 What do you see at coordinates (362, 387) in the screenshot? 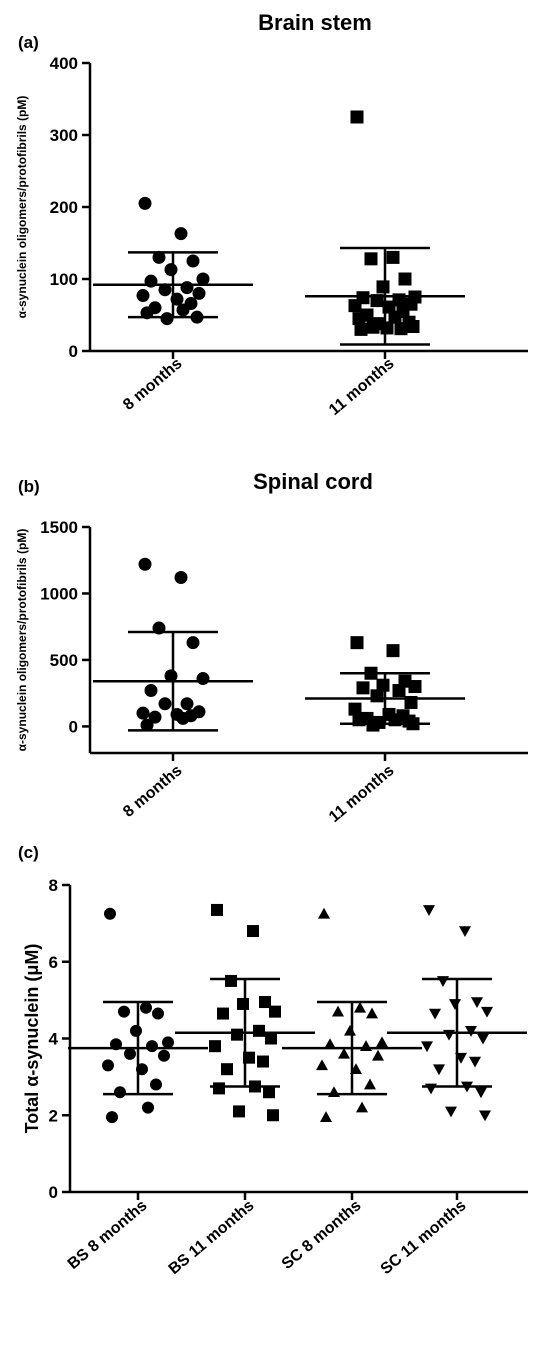
I see `x-tick-label: 11 months` at bounding box center [362, 387].